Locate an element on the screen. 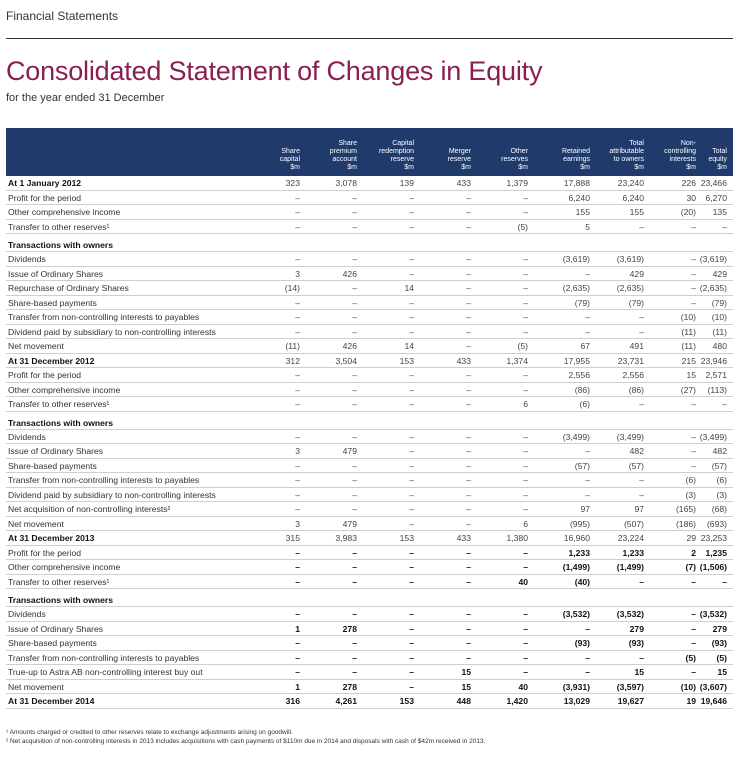  table-cell: 448 is located at coordinates (463, 701).